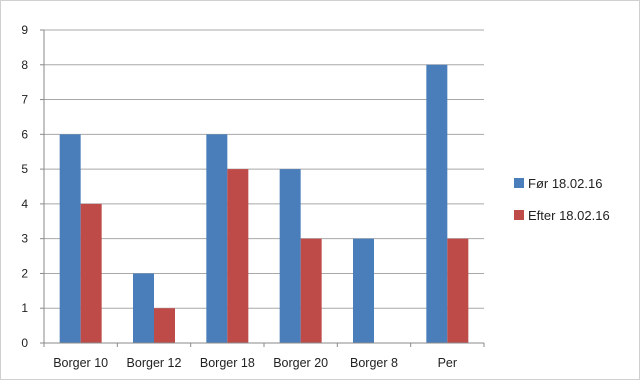  Describe the element at coordinates (24, 30) in the screenshot. I see `y-tick-label: 9` at that location.